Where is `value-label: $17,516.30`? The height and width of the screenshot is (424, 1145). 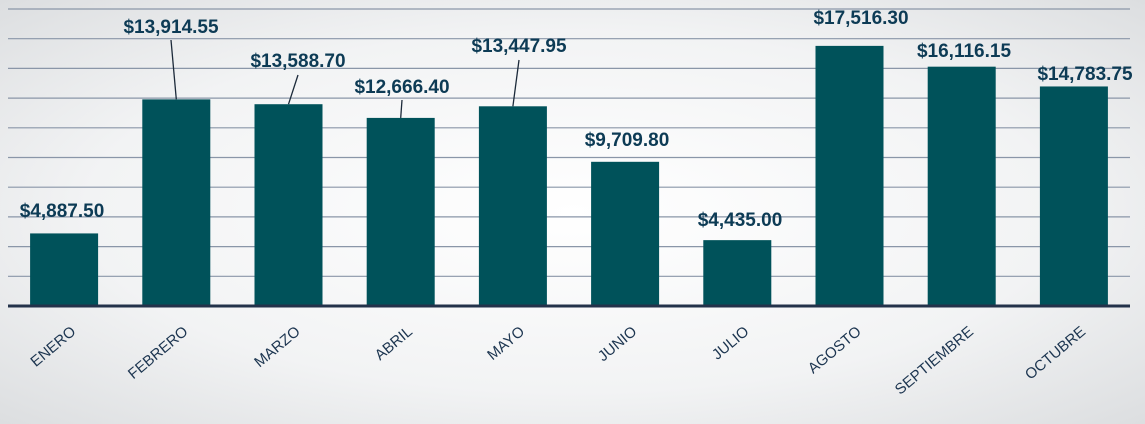
value-label: $17,516.30 is located at coordinates (860, 18).